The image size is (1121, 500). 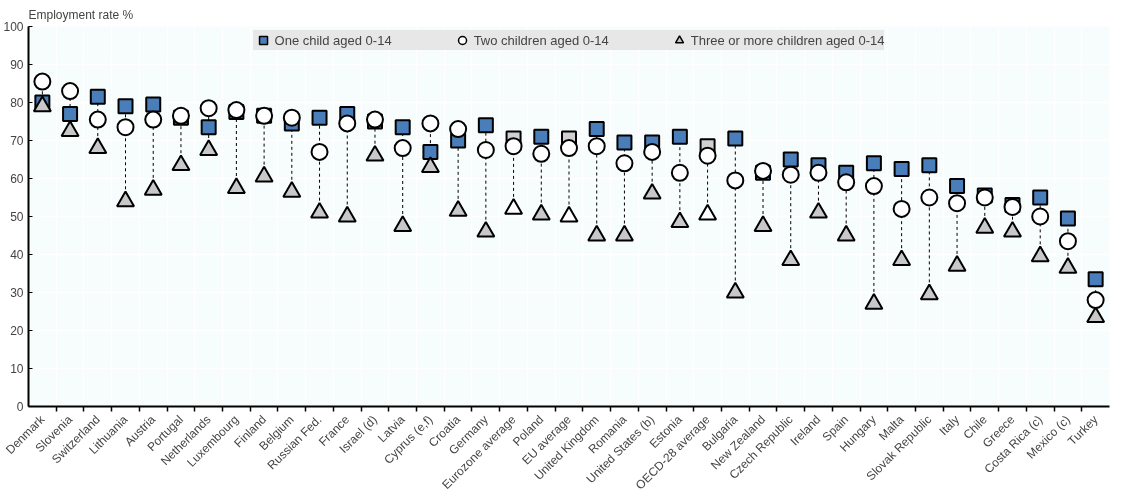 I want to click on y-axis-title: Employment rate %, so click(x=81, y=14).